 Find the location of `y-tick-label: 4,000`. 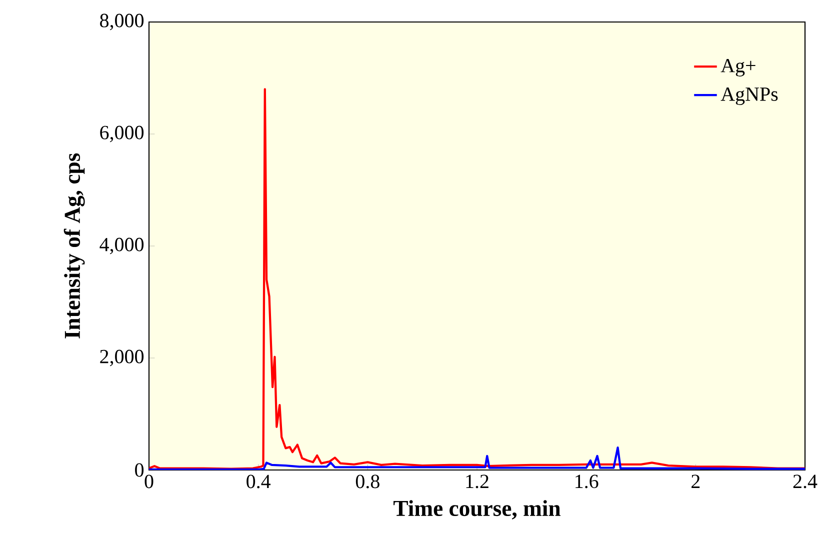

y-tick-label: 4,000 is located at coordinates (122, 246).